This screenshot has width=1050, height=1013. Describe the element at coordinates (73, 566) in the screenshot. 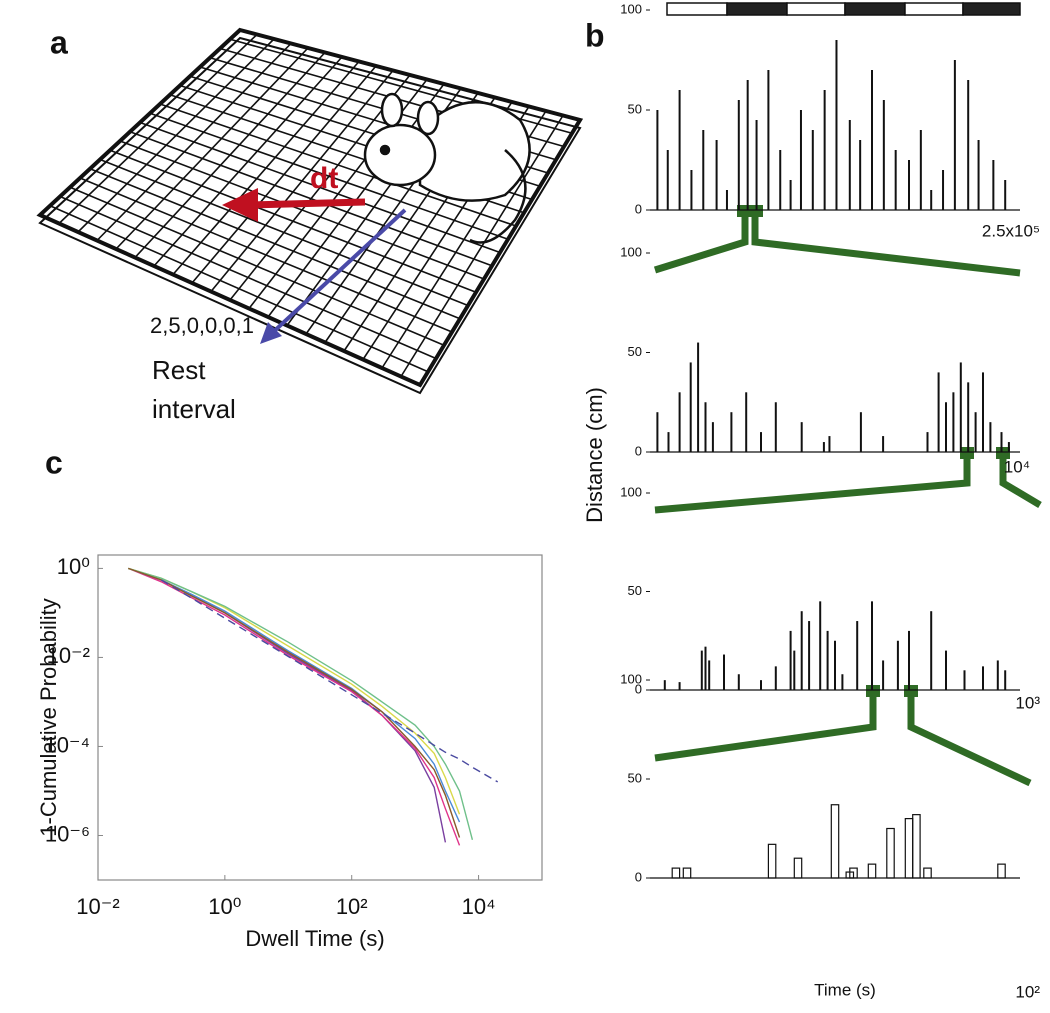

I see `y-tick-label: 10⁰` at that location.